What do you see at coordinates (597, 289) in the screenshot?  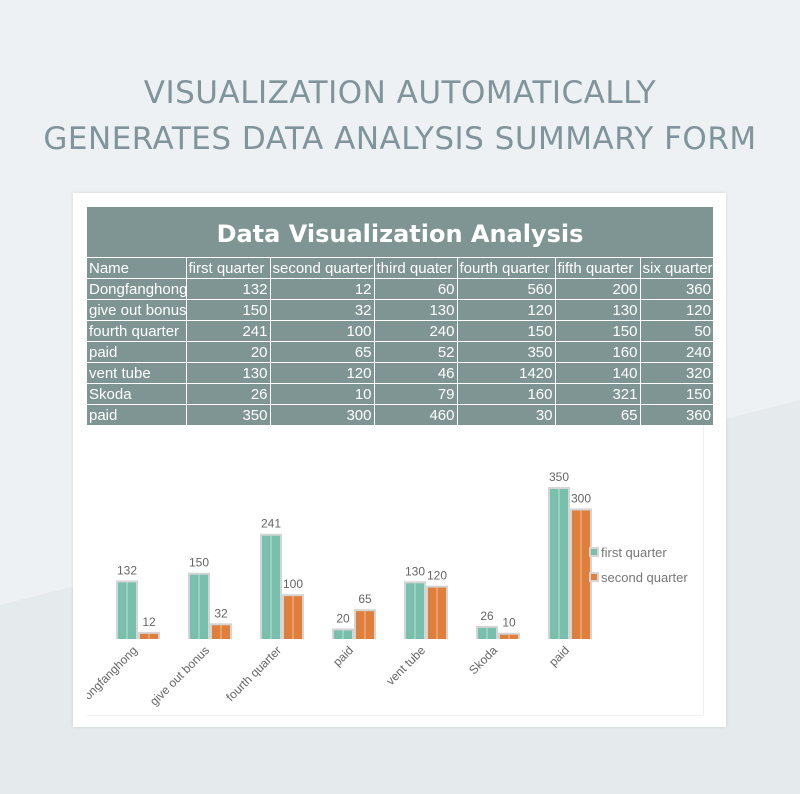 I see `value-cell: 200` at bounding box center [597, 289].